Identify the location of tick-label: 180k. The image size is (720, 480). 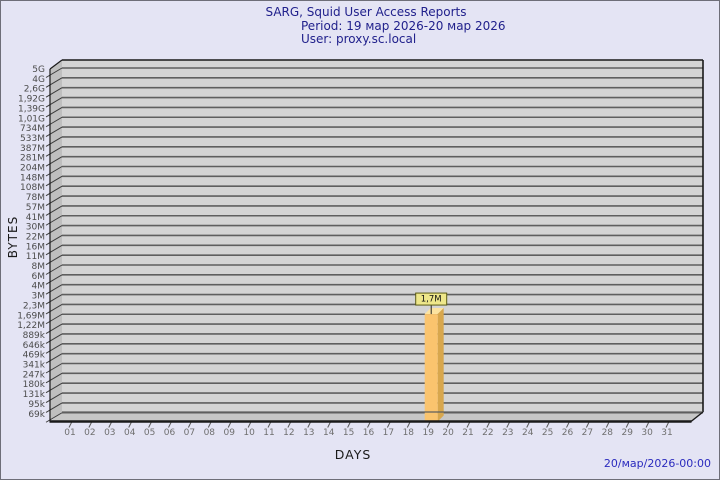
(34, 385).